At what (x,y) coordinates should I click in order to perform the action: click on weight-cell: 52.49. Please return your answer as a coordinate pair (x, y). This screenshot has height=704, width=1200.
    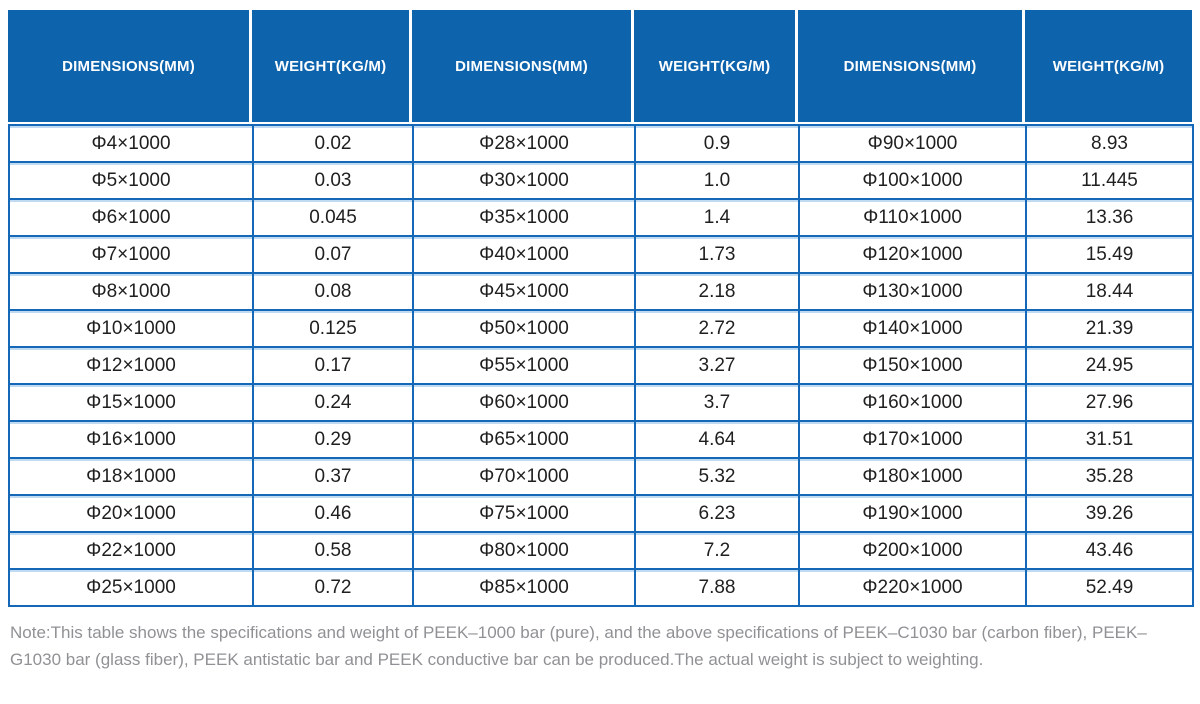
    Looking at the image, I should click on (1109, 587).